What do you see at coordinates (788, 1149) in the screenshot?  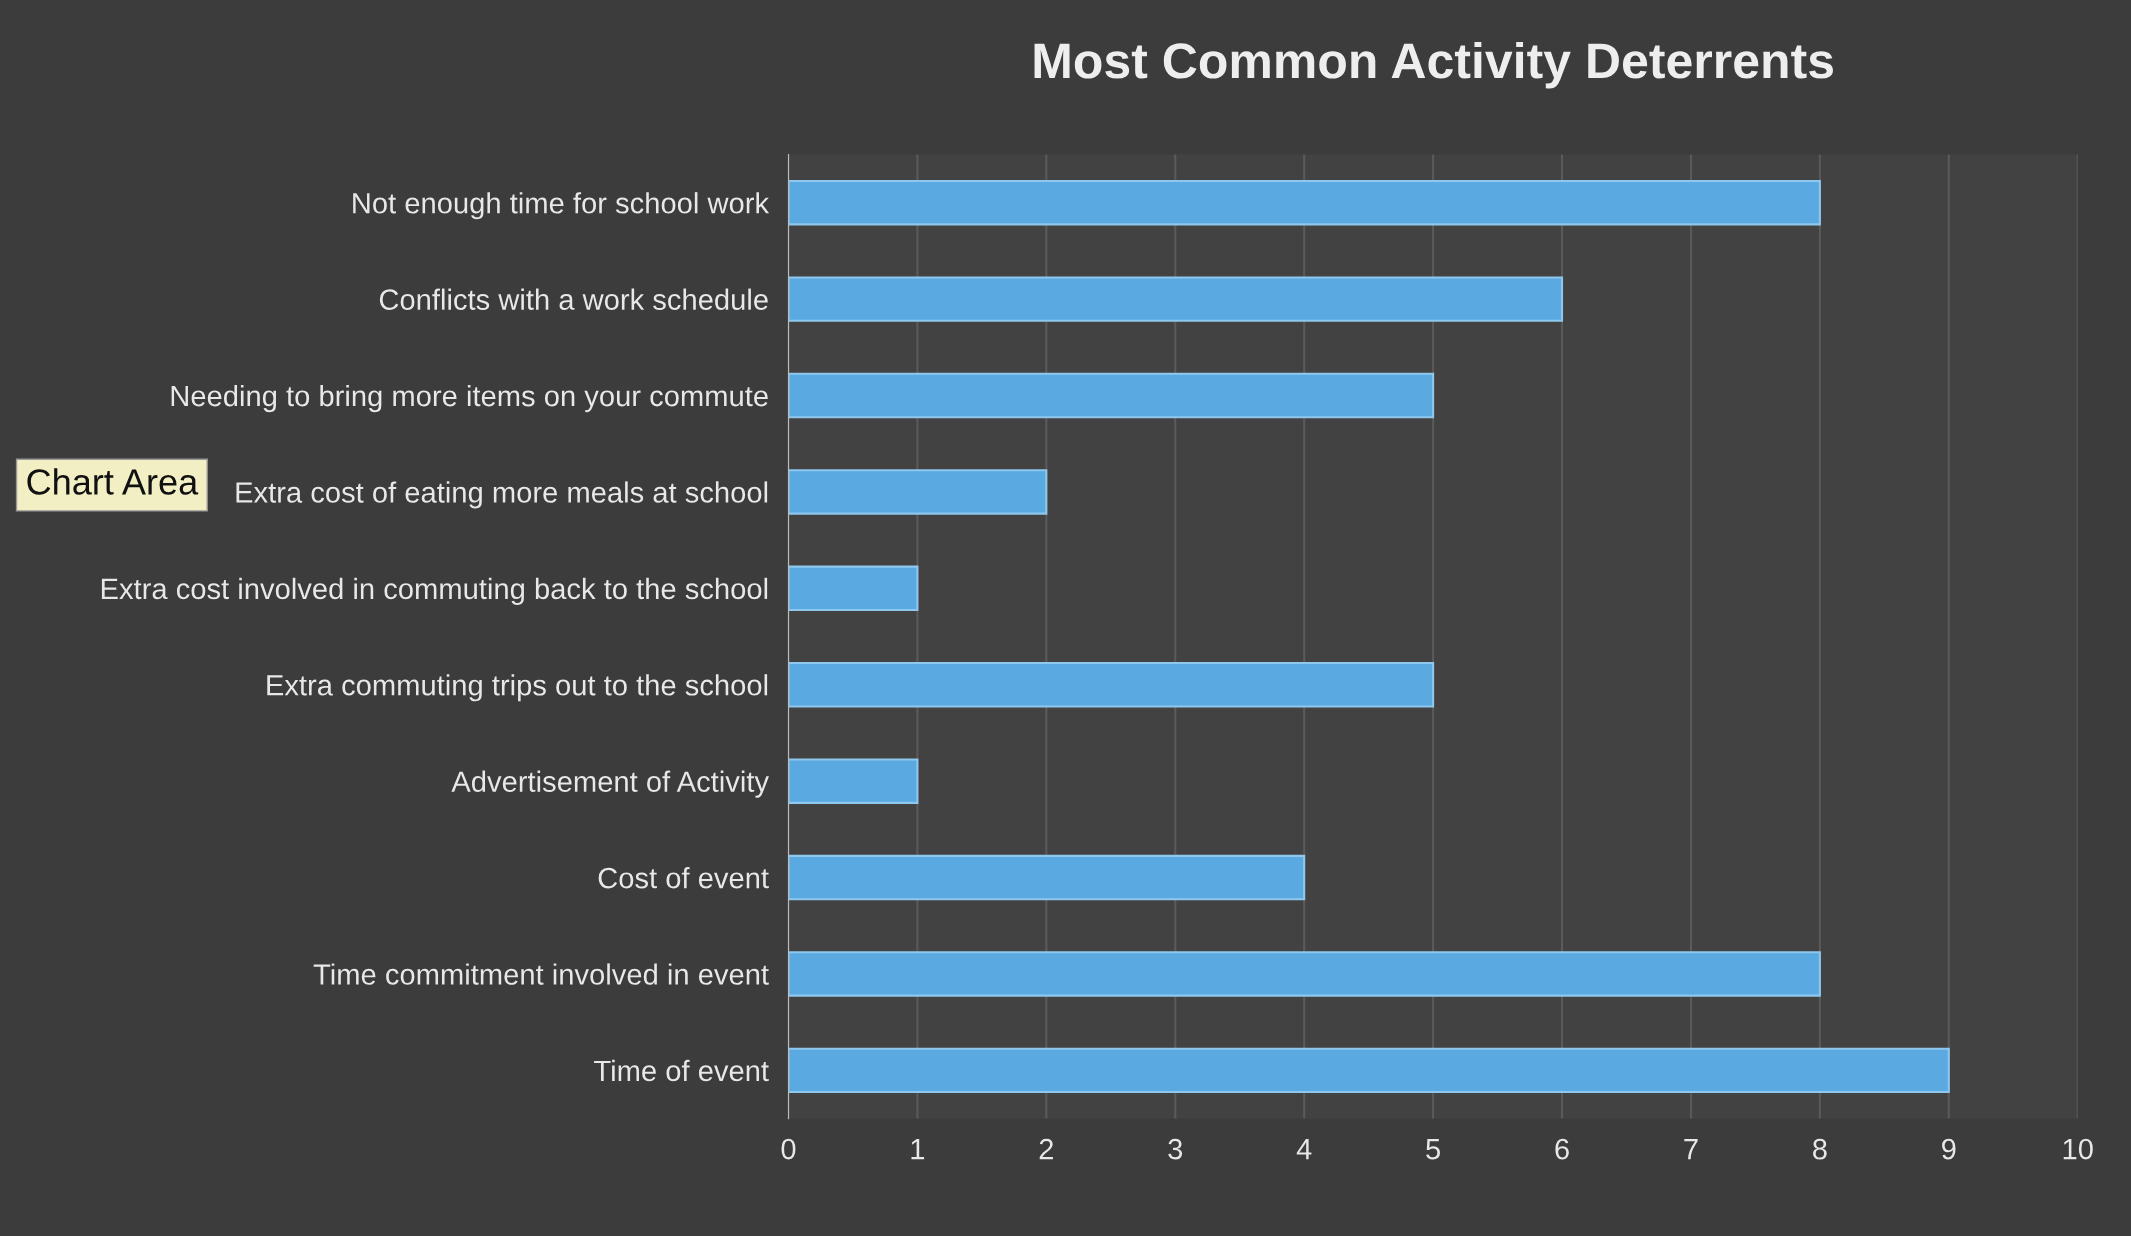 I see `x-tick-label: 0` at bounding box center [788, 1149].